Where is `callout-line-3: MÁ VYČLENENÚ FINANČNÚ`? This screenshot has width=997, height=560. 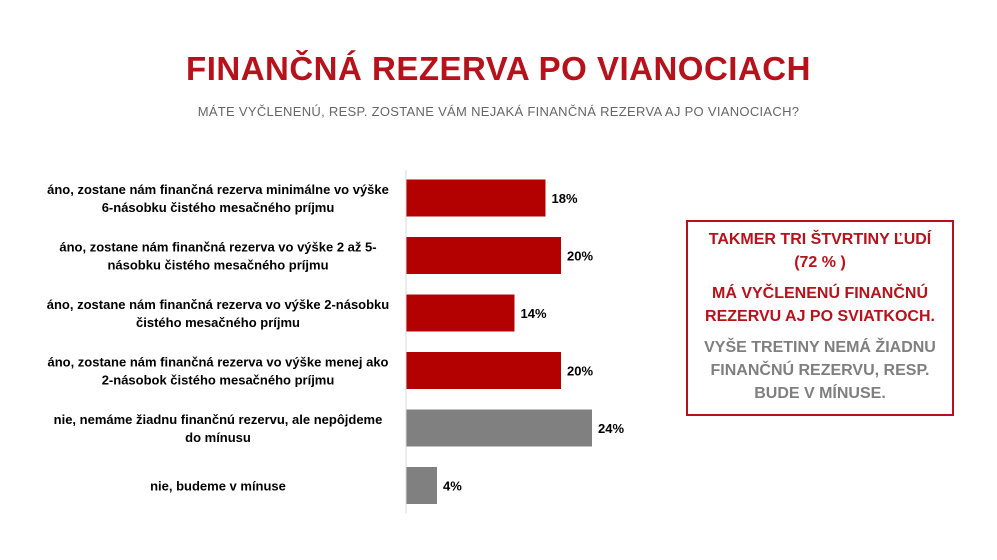
callout-line-3: MÁ VYČLENENÚ FINANČNÚ is located at coordinates (820, 293).